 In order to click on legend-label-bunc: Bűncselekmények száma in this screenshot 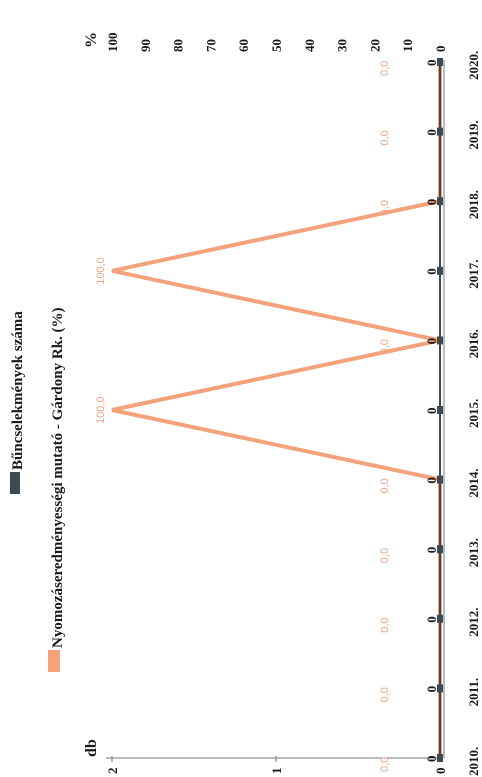, I will do `click(18, 390)`.